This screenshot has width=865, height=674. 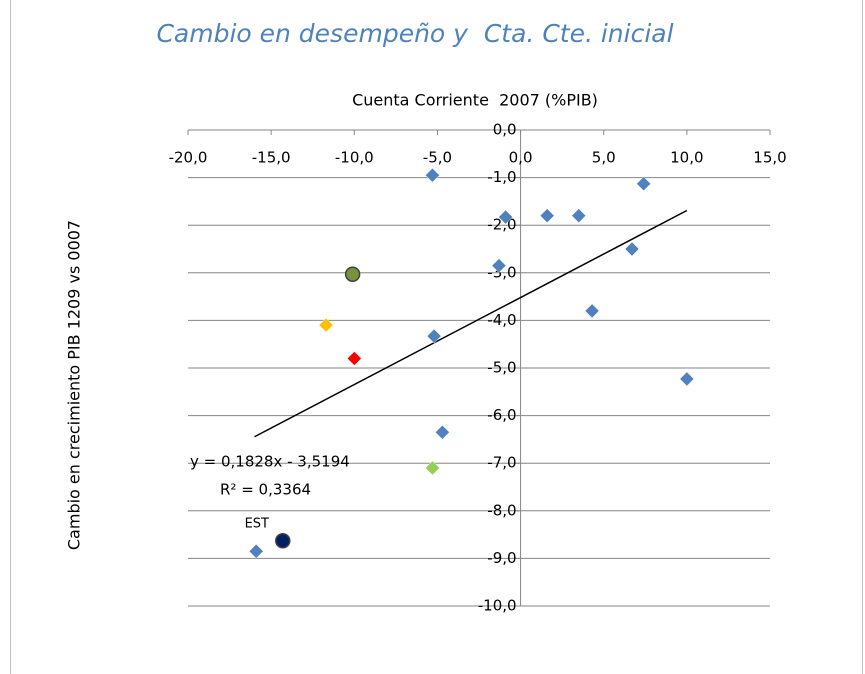 What do you see at coordinates (497, 606) in the screenshot?
I see `y-tick-label: -10,0` at bounding box center [497, 606].